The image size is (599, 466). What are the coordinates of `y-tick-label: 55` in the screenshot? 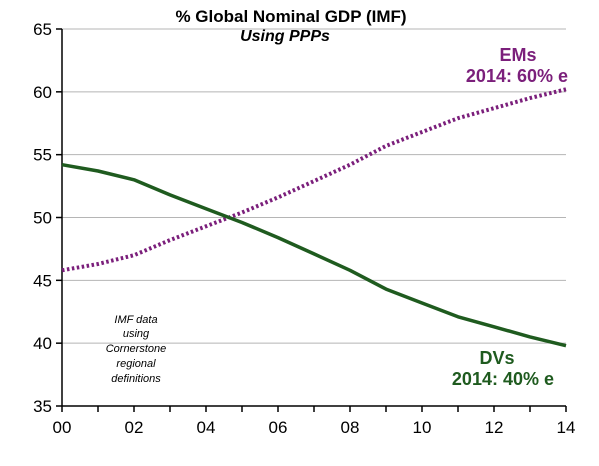 It's located at (42, 155).